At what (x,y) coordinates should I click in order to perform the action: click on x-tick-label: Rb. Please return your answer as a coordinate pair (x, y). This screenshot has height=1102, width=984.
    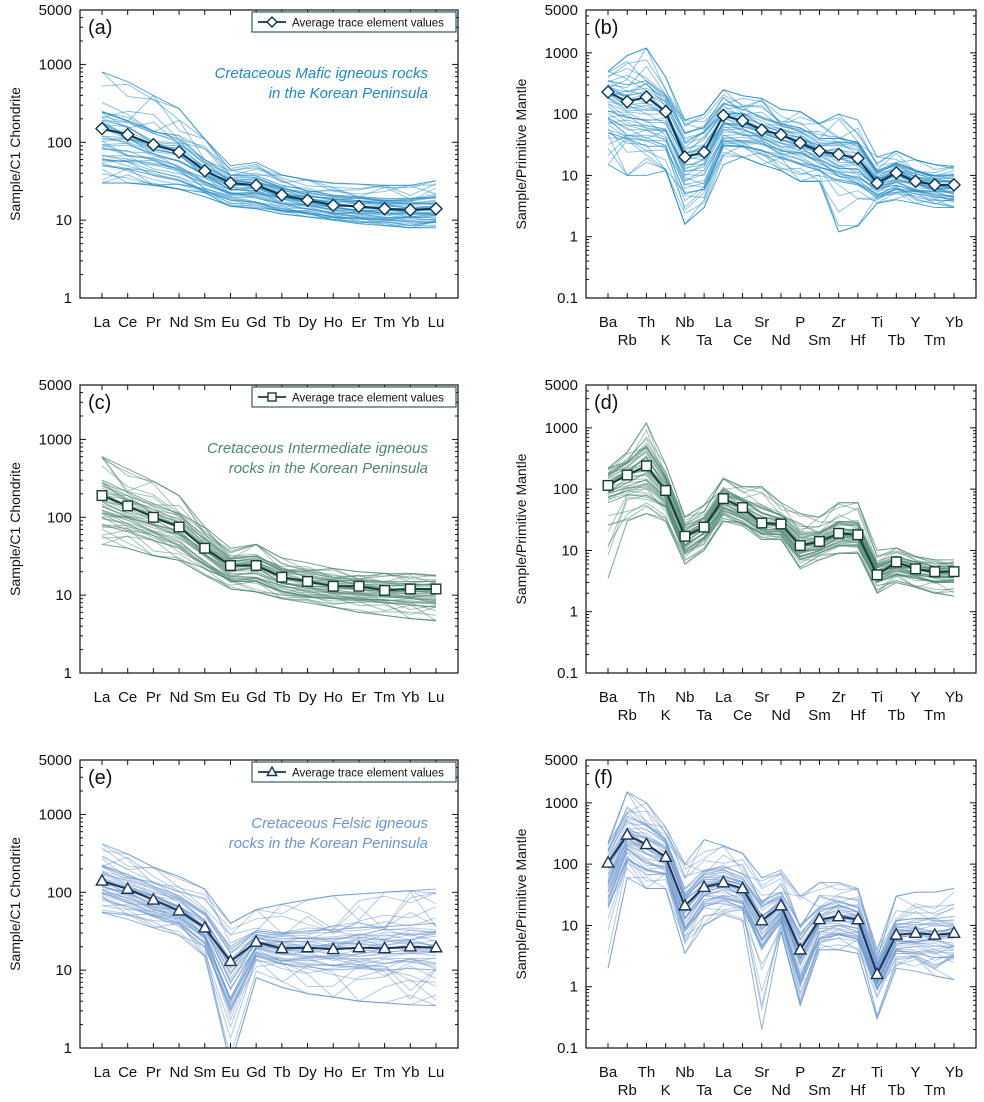
    Looking at the image, I should click on (627, 1090).